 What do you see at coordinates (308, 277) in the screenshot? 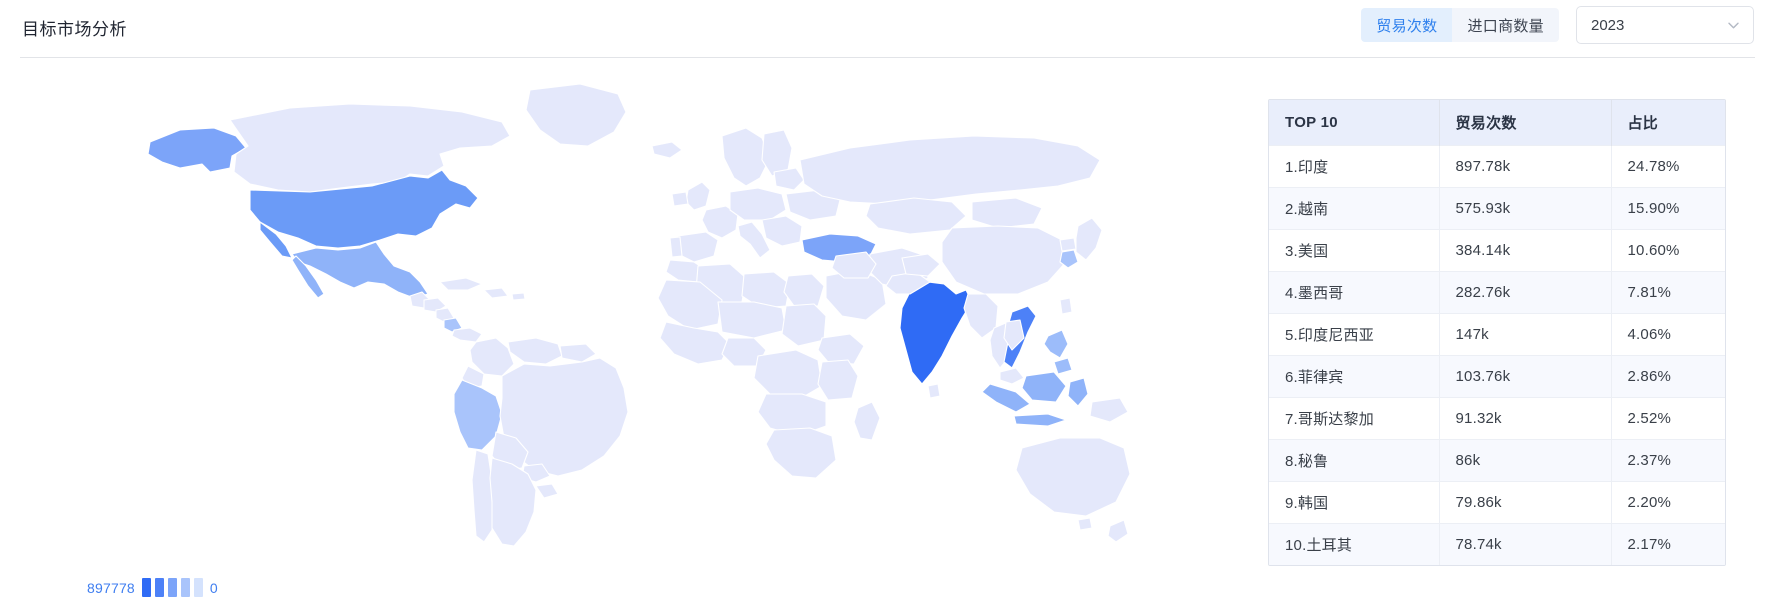
I see `country-mexico-baja` at bounding box center [308, 277].